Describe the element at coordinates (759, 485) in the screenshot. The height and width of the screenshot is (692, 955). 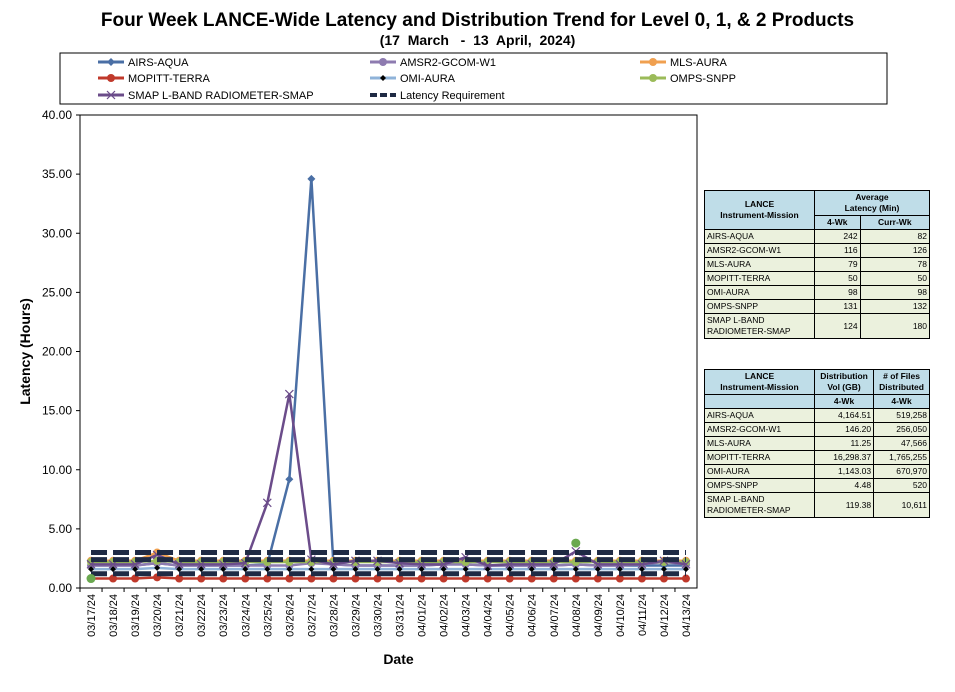
I see `dist-cell-name: OMPS-SNPP` at that location.